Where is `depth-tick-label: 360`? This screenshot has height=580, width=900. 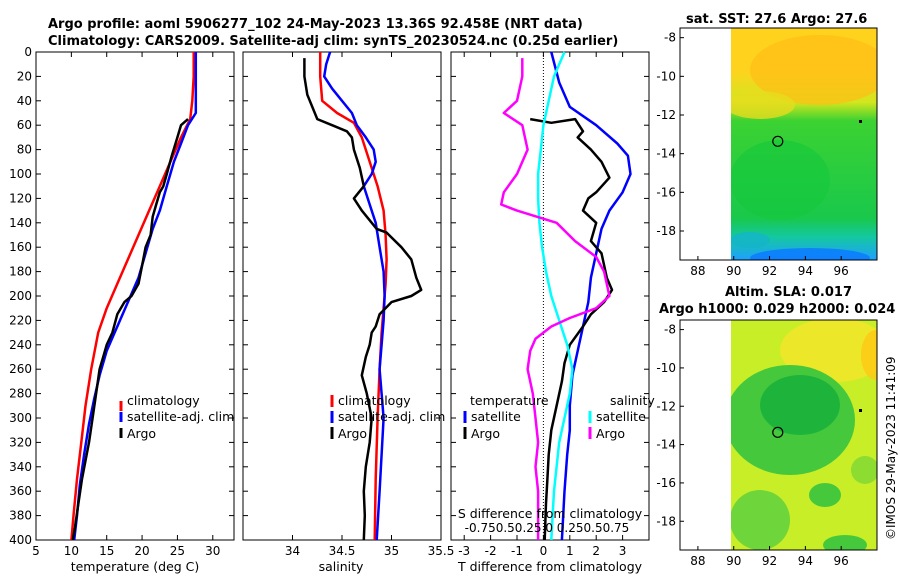 depth-tick-label: 360 is located at coordinates (20, 491).